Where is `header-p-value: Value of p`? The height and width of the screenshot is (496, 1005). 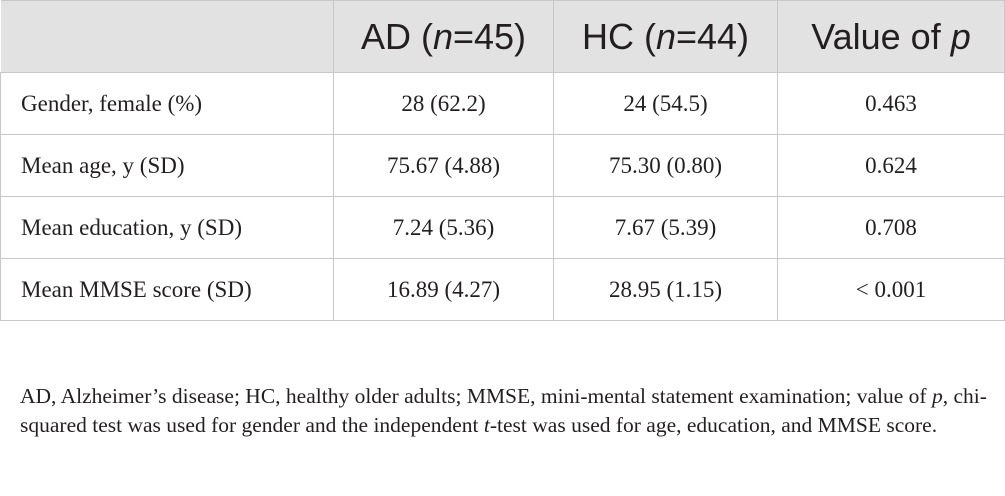
header-p-value: Value of p is located at coordinates (891, 36).